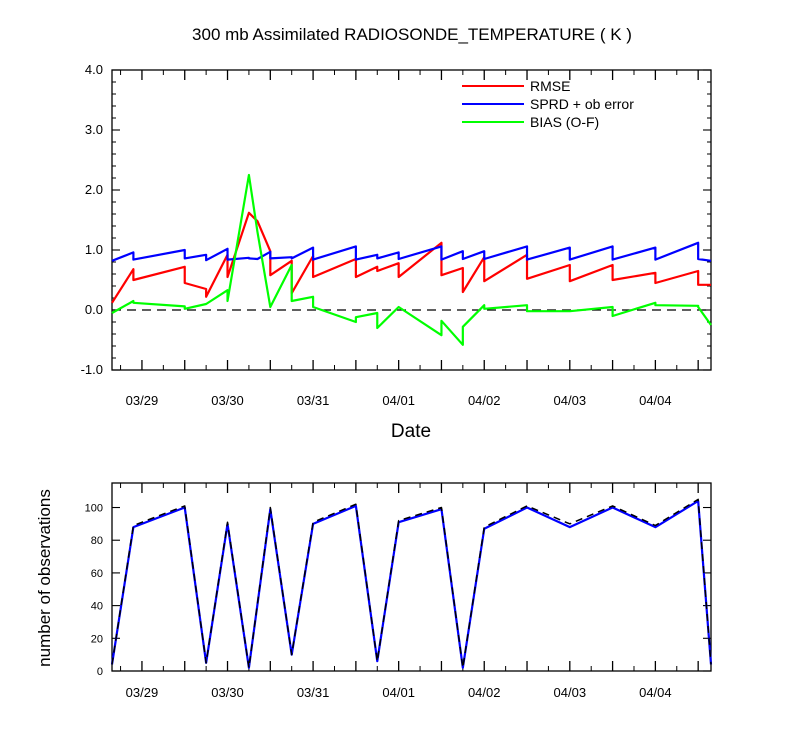  What do you see at coordinates (411, 431) in the screenshot?
I see `x-axis-label: Date` at bounding box center [411, 431].